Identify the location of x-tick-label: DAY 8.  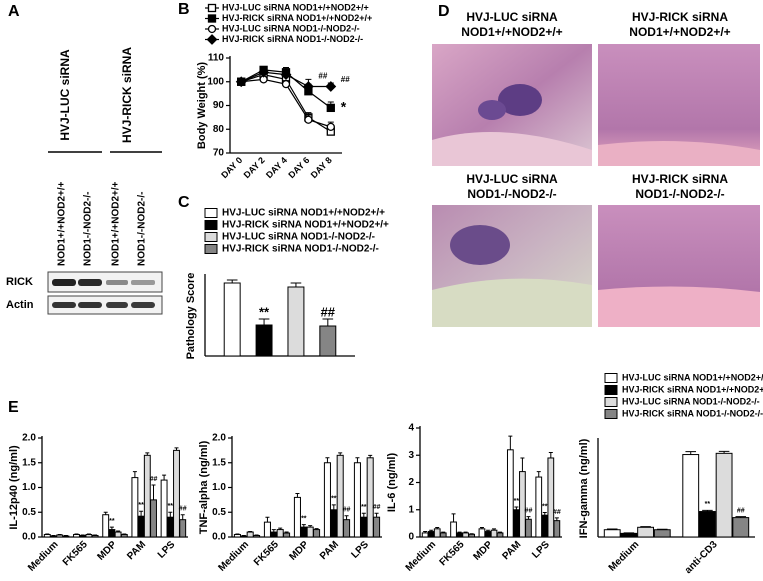
(321, 167).